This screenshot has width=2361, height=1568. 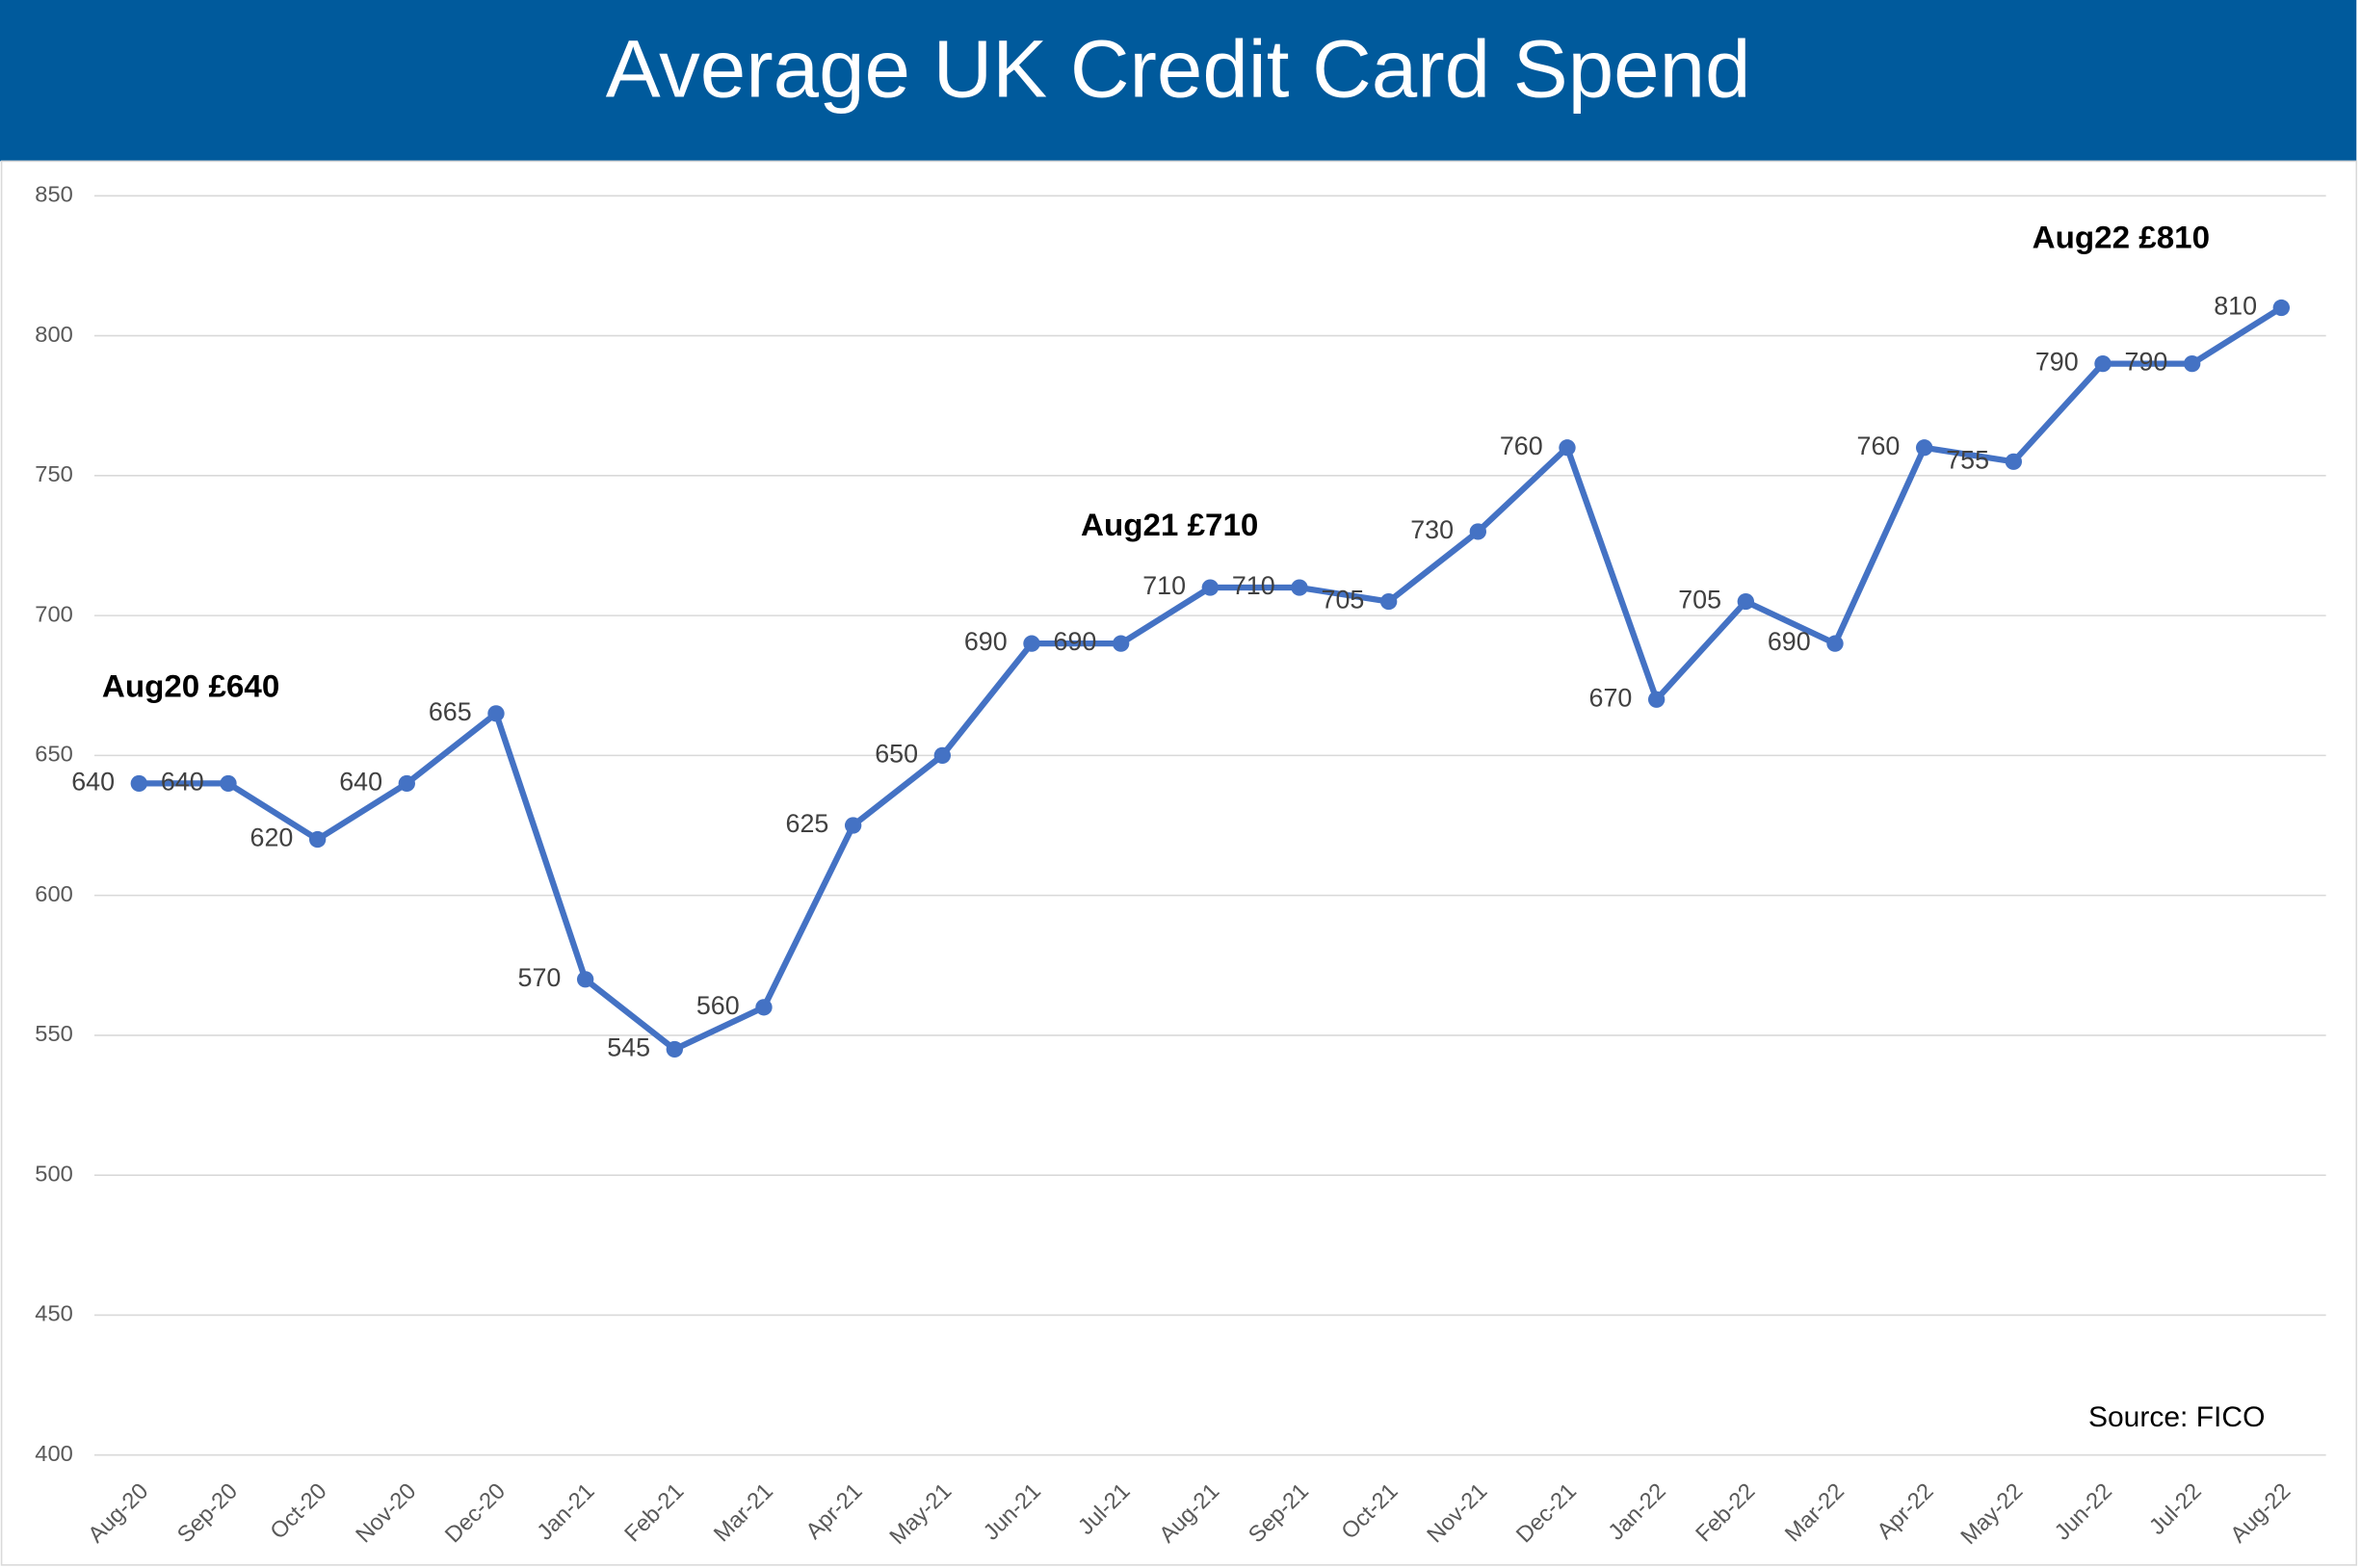 What do you see at coordinates (1905, 1511) in the screenshot?
I see `x-tick-label: Apr-22` at bounding box center [1905, 1511].